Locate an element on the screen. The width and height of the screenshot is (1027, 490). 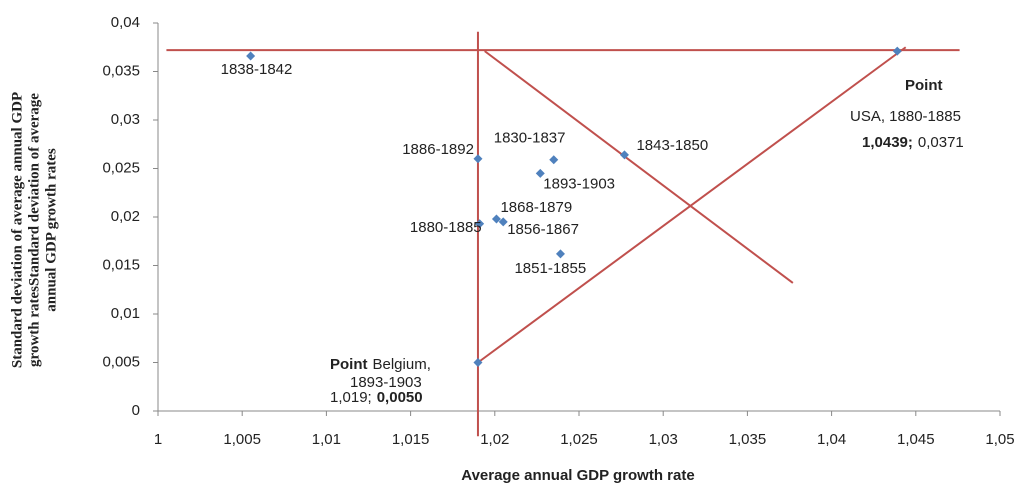
annotation-part: 1893-1903 is located at coordinates (386, 382).